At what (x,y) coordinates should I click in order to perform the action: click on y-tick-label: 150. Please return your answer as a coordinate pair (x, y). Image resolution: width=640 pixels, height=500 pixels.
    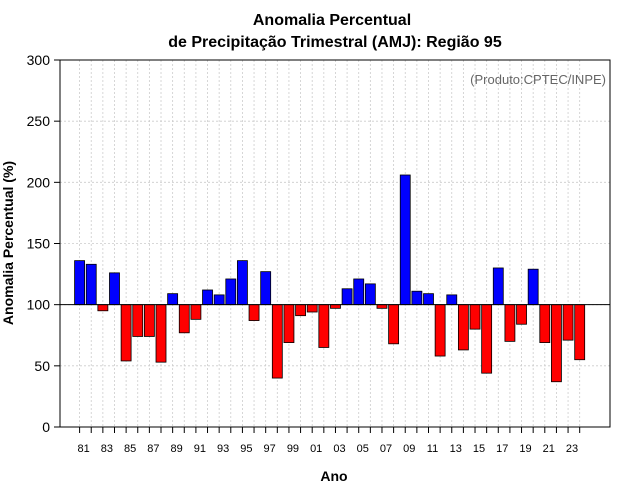
    Looking at the image, I should click on (39, 244).